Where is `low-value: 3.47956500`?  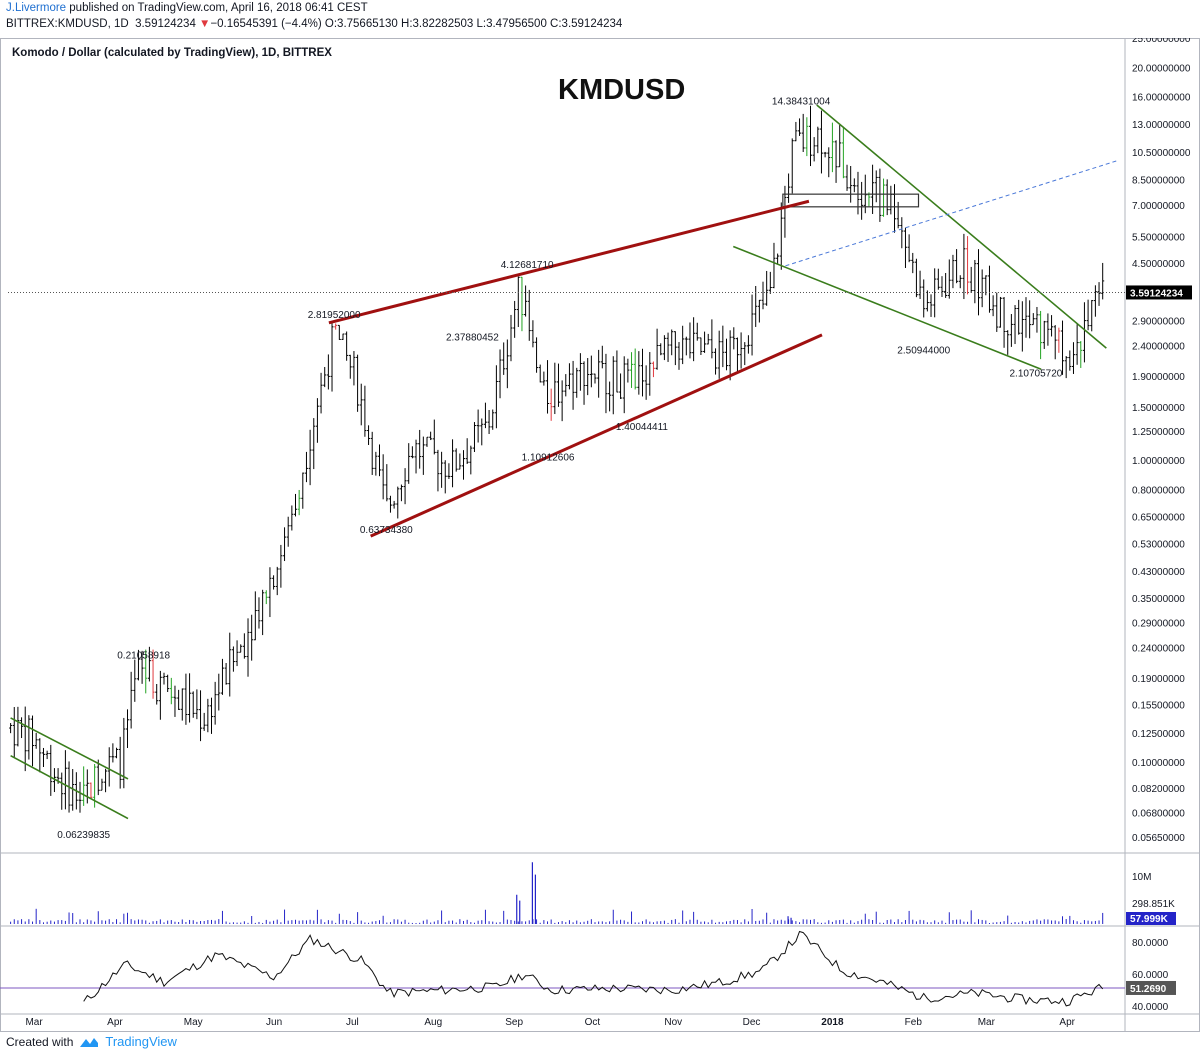 low-value: 3.47956500 is located at coordinates (516, 24).